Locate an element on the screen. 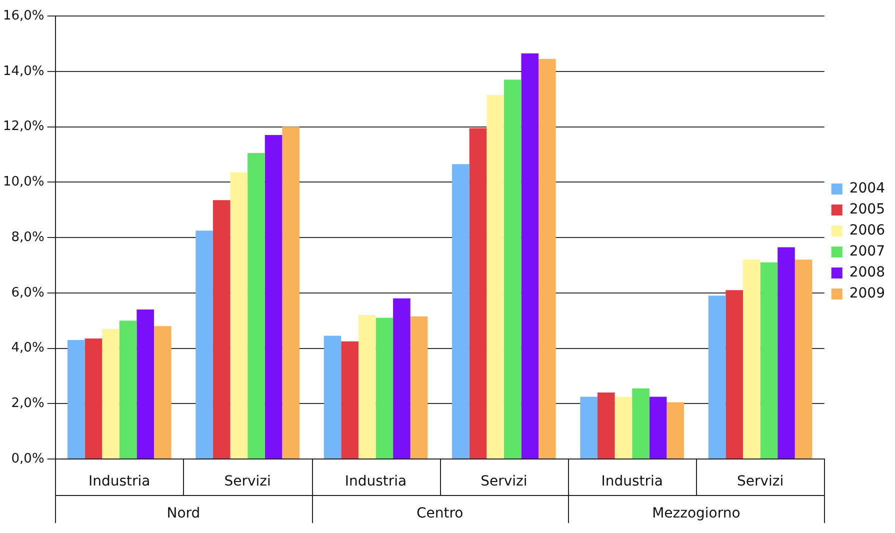  legend-label: 2006 is located at coordinates (867, 230).